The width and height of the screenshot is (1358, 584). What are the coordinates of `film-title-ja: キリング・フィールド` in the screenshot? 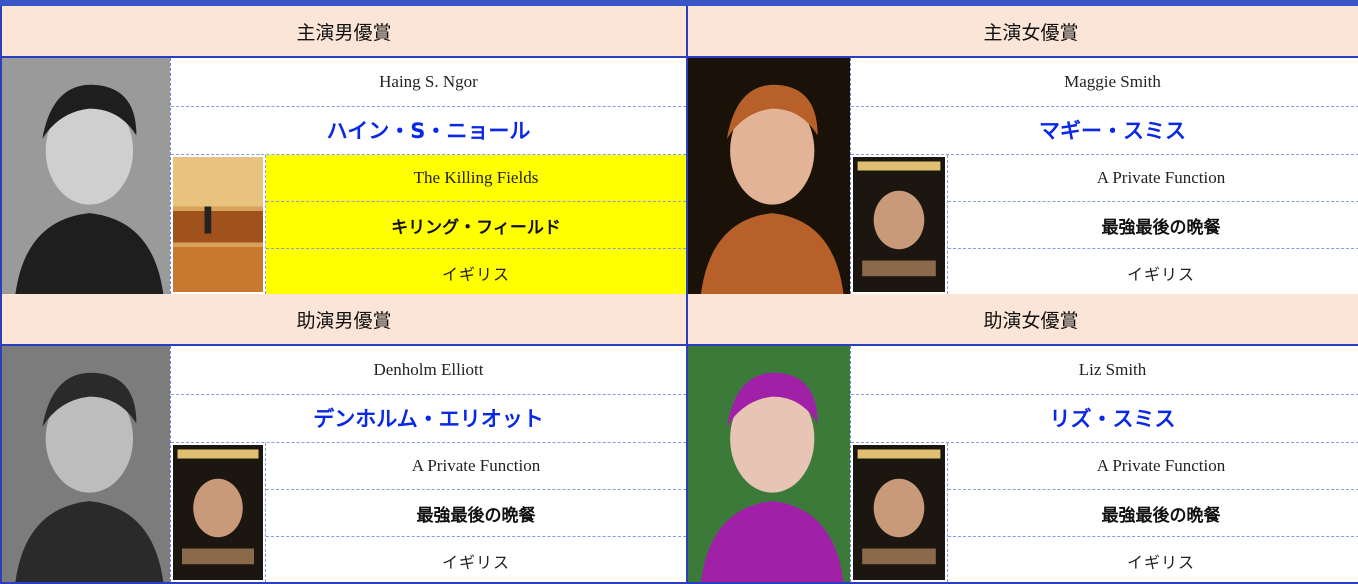 It's located at (476, 225).